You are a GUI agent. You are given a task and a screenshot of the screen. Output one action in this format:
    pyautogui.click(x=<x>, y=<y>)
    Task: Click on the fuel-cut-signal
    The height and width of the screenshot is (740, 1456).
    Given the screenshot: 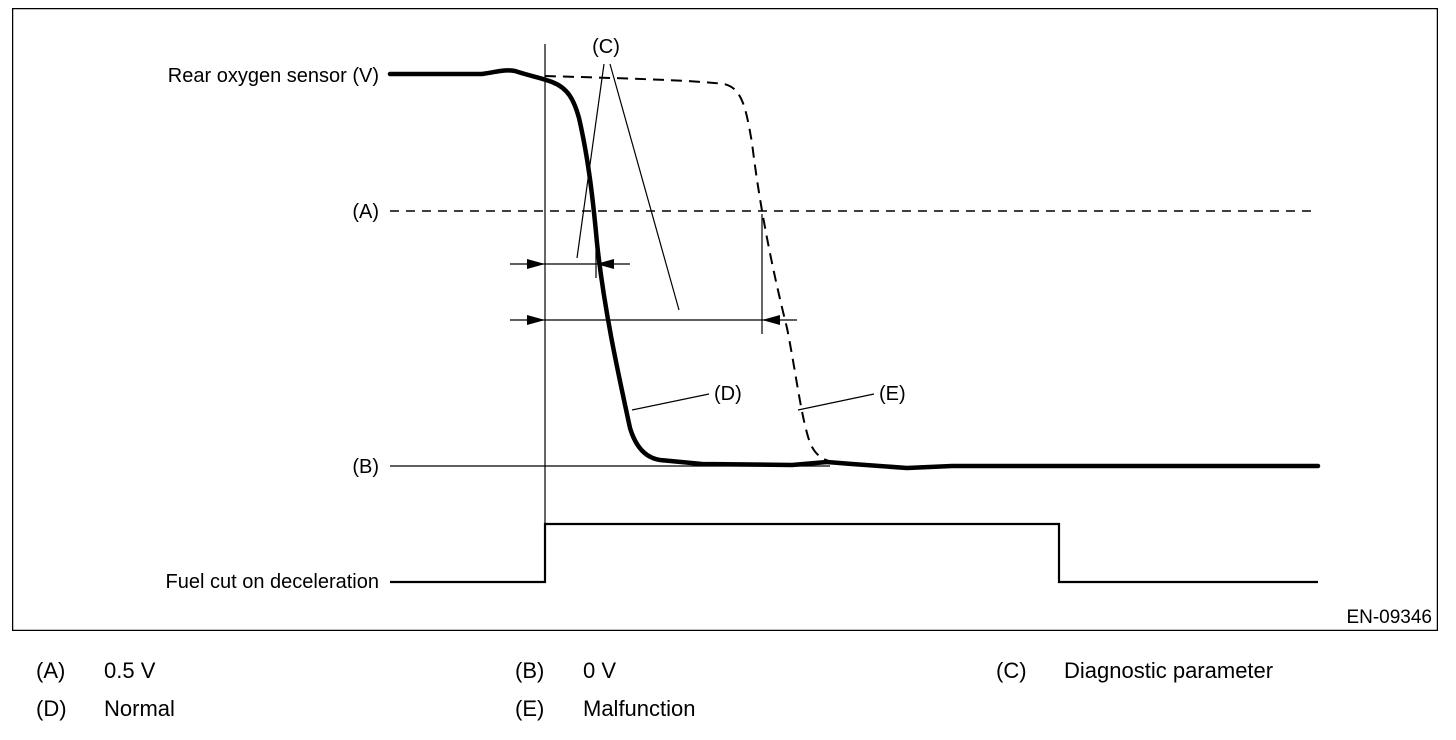 What is the action you would take?
    pyautogui.click(x=854, y=553)
    